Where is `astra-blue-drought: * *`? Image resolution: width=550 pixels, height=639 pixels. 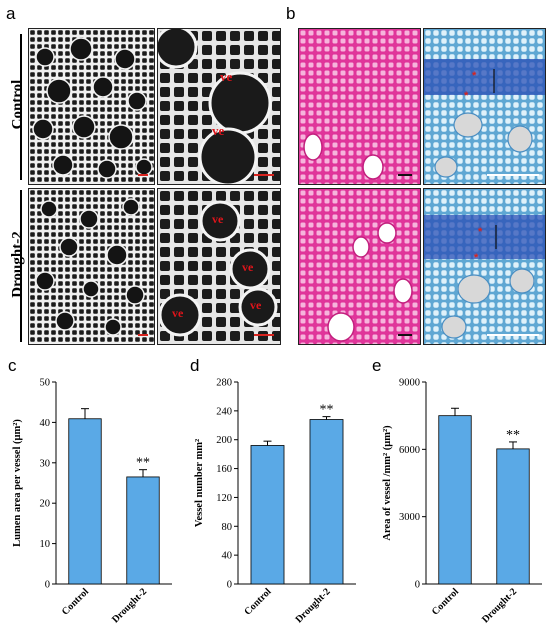 astra-blue-drought: * * is located at coordinates (484, 266).